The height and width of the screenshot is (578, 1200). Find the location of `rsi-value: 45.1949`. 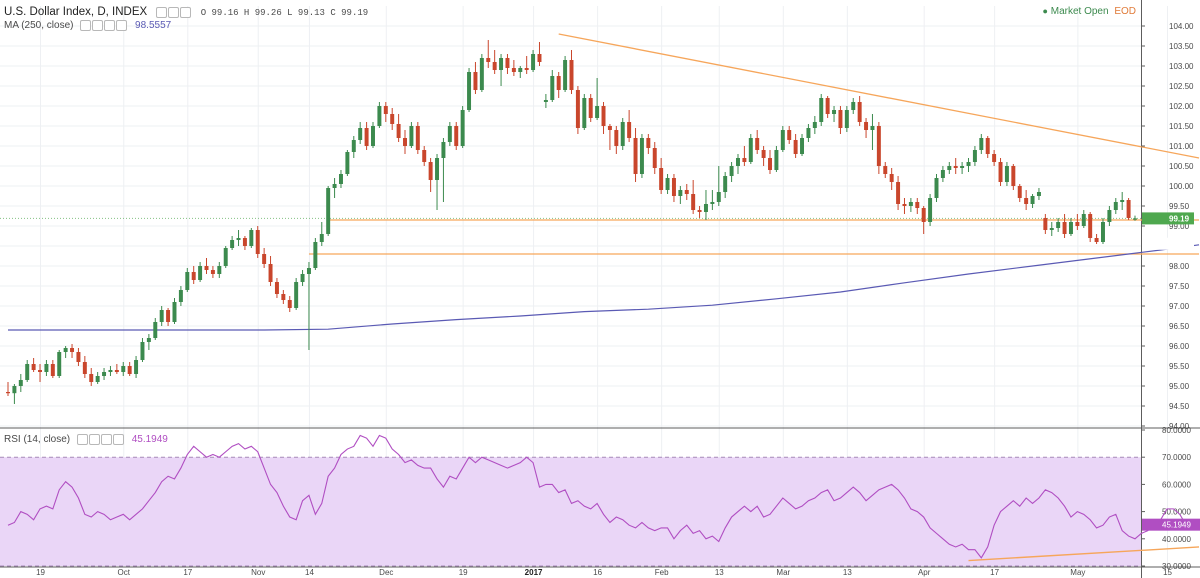

rsi-value: 45.1949 is located at coordinates (149, 440).